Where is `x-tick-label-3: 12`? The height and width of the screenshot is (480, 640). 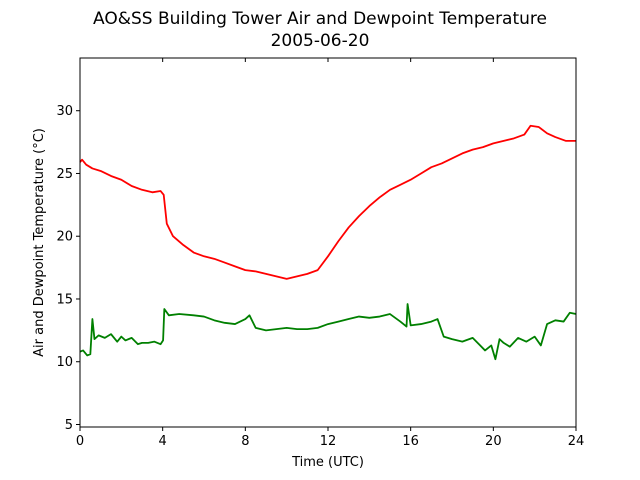
x-tick-label-3: 12 is located at coordinates (328, 441).